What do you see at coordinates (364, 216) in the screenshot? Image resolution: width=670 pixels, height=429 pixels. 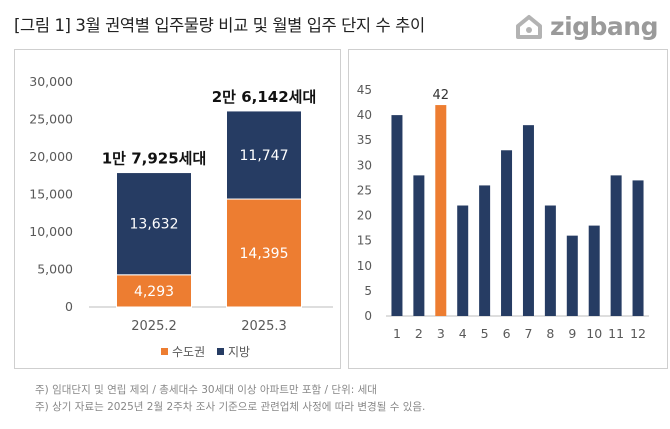 I see `y-tick-label: 20` at bounding box center [364, 216].